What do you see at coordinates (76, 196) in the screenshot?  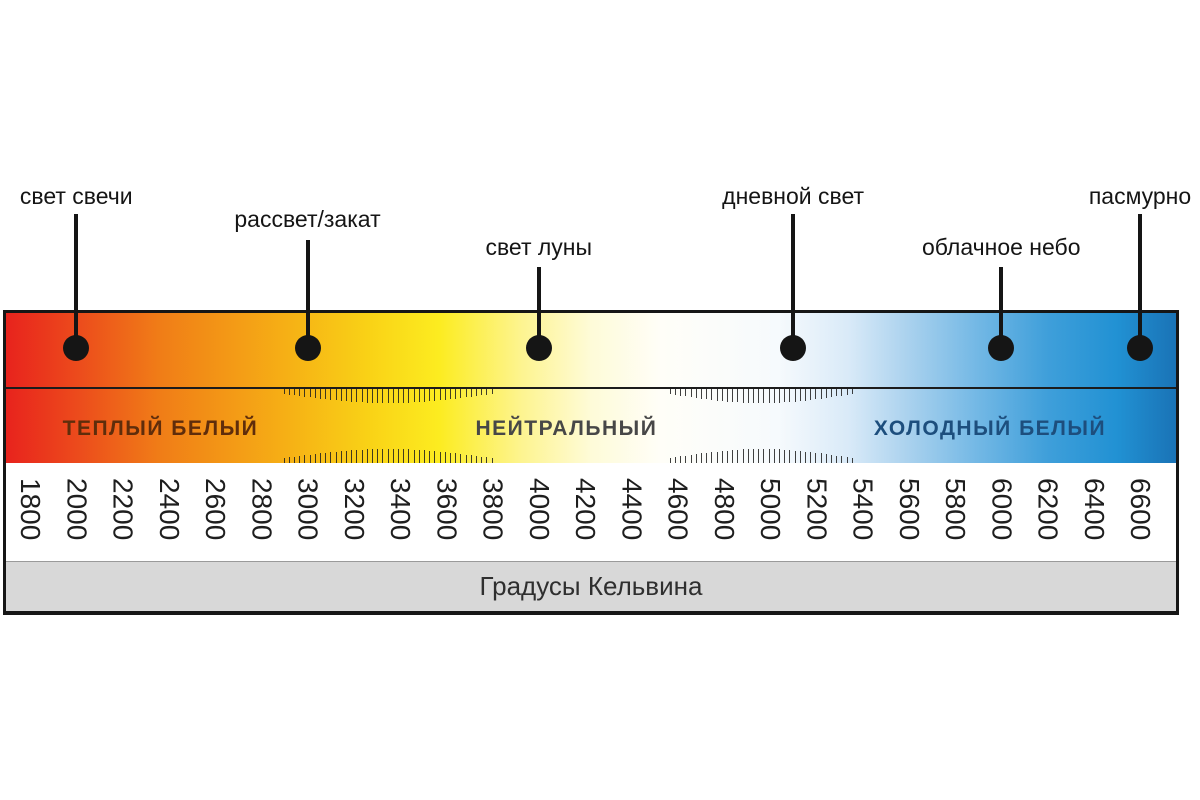 I see `marker-label: свет свечи` at bounding box center [76, 196].